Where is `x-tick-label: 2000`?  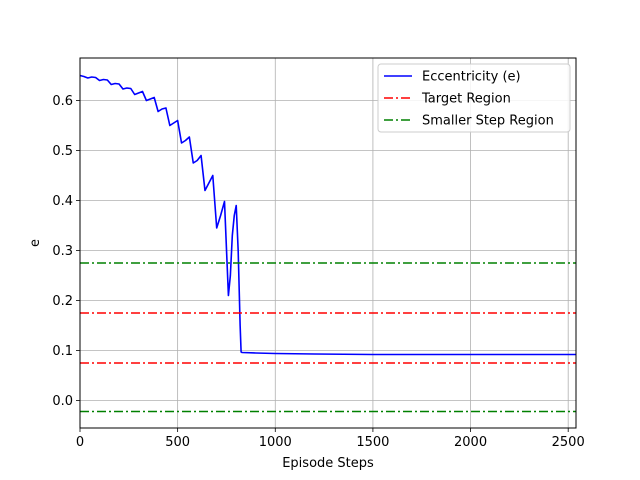
x-tick-label: 2000 is located at coordinates (470, 442).